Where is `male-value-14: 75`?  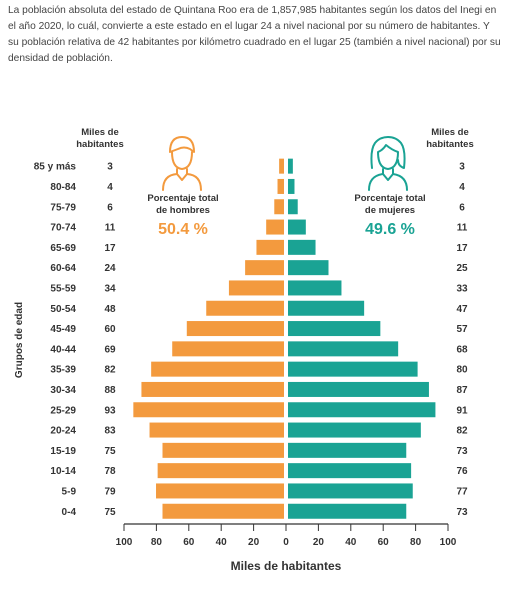 male-value-14: 75 is located at coordinates (110, 451).